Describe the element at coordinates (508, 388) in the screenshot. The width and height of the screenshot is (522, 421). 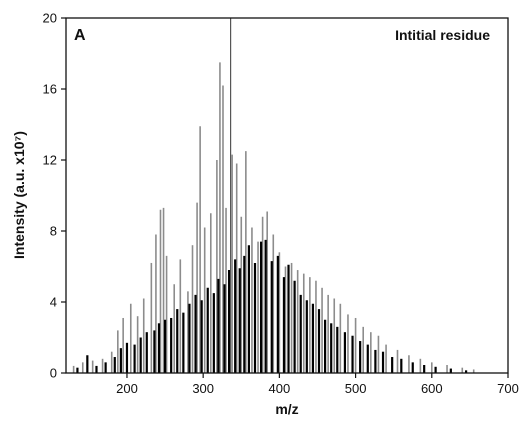
I see `x-tick-label: 700` at that location.